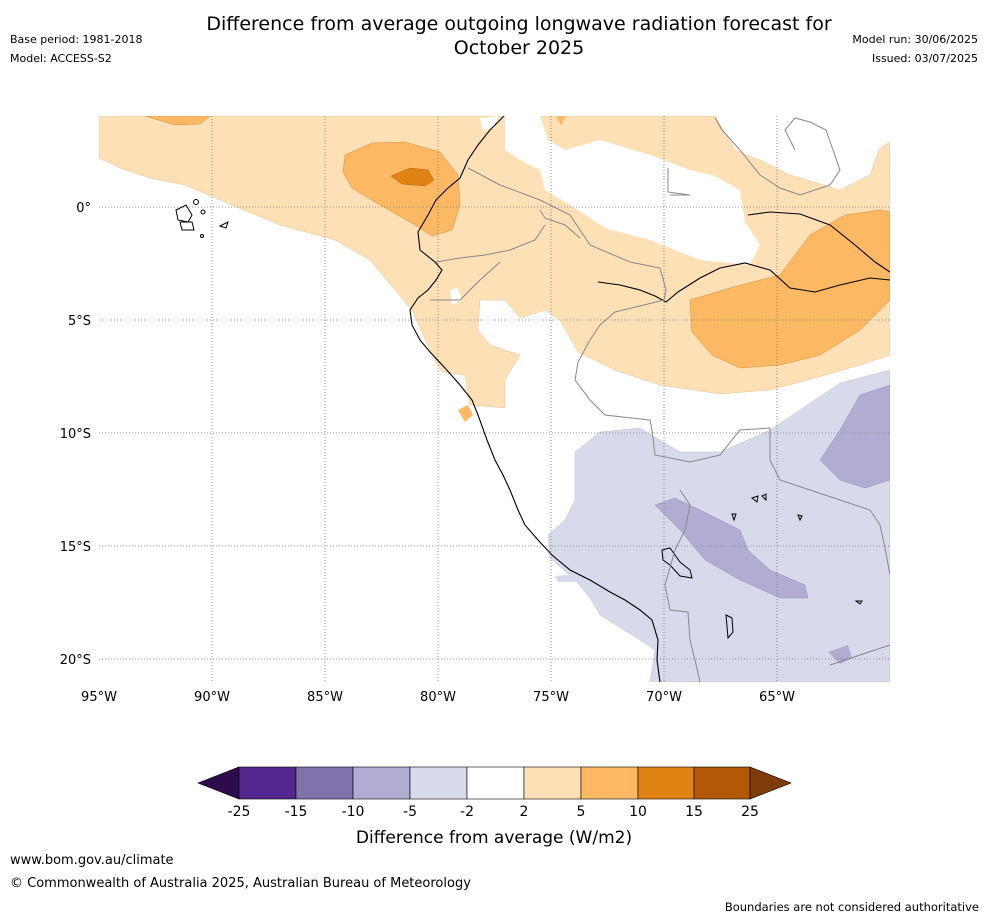 The image size is (988, 919). What do you see at coordinates (177, 121) in the screenshot?
I see `anomaly-5-10-top` at bounding box center [177, 121].